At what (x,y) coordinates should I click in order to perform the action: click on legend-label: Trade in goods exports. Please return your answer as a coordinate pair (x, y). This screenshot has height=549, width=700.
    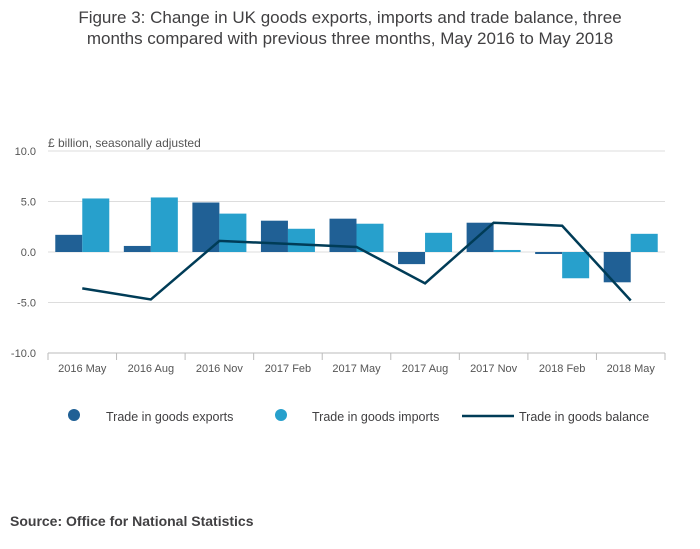
    Looking at the image, I should click on (169, 417).